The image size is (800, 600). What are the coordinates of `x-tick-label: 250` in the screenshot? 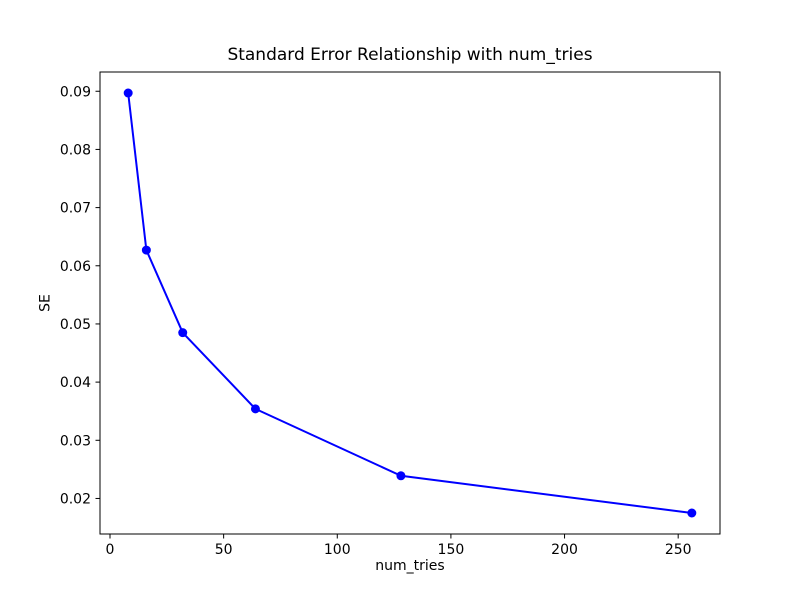 It's located at (678, 550).